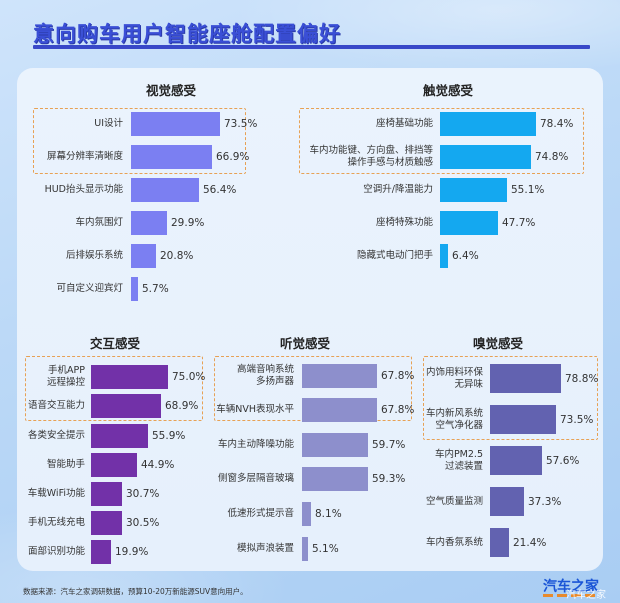 Image resolution: width=620 pixels, height=603 pixels. I want to click on bar-label: 后排娱乐系统, so click(94, 255).